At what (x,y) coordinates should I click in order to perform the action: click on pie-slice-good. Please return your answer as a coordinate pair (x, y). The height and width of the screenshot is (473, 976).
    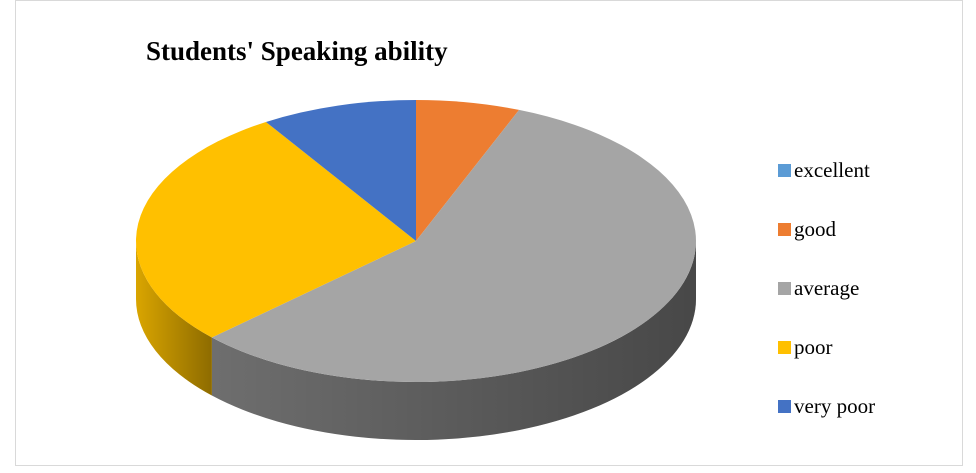
    Looking at the image, I should click on (468, 170).